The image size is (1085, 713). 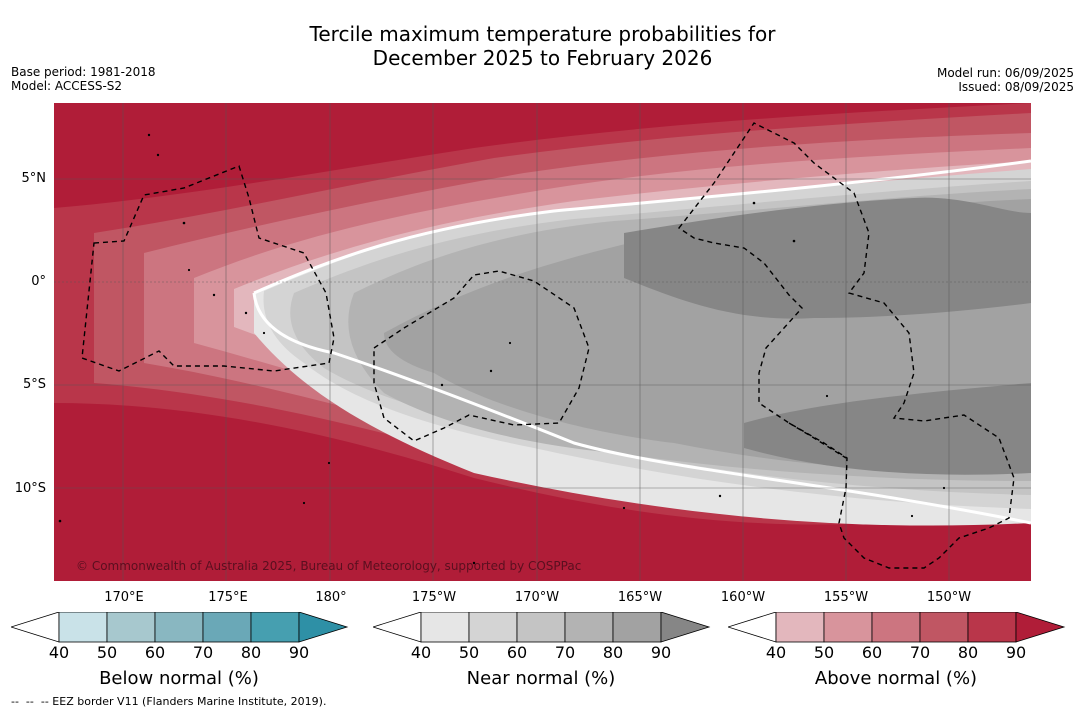 I want to click on lon-label-180: 180°, so click(x=331, y=597).